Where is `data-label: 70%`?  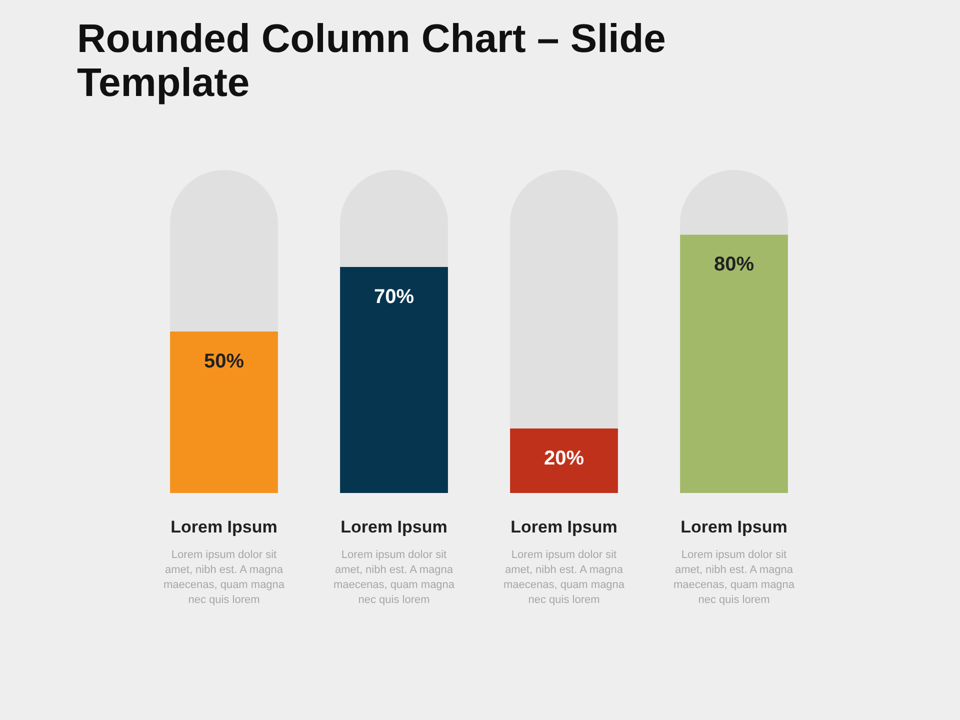 data-label: 70% is located at coordinates (394, 297).